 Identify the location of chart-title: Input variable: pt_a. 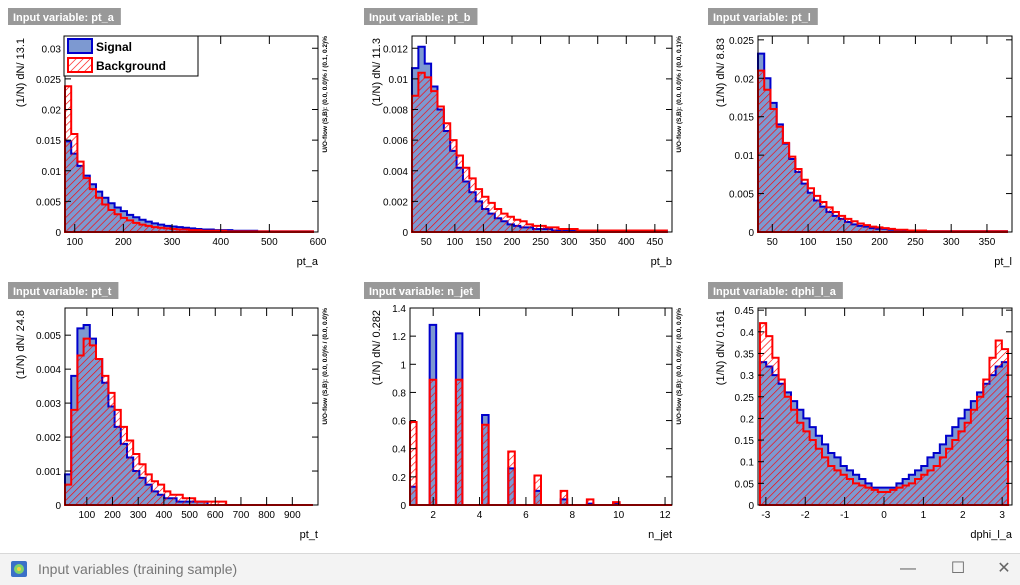
(64, 18).